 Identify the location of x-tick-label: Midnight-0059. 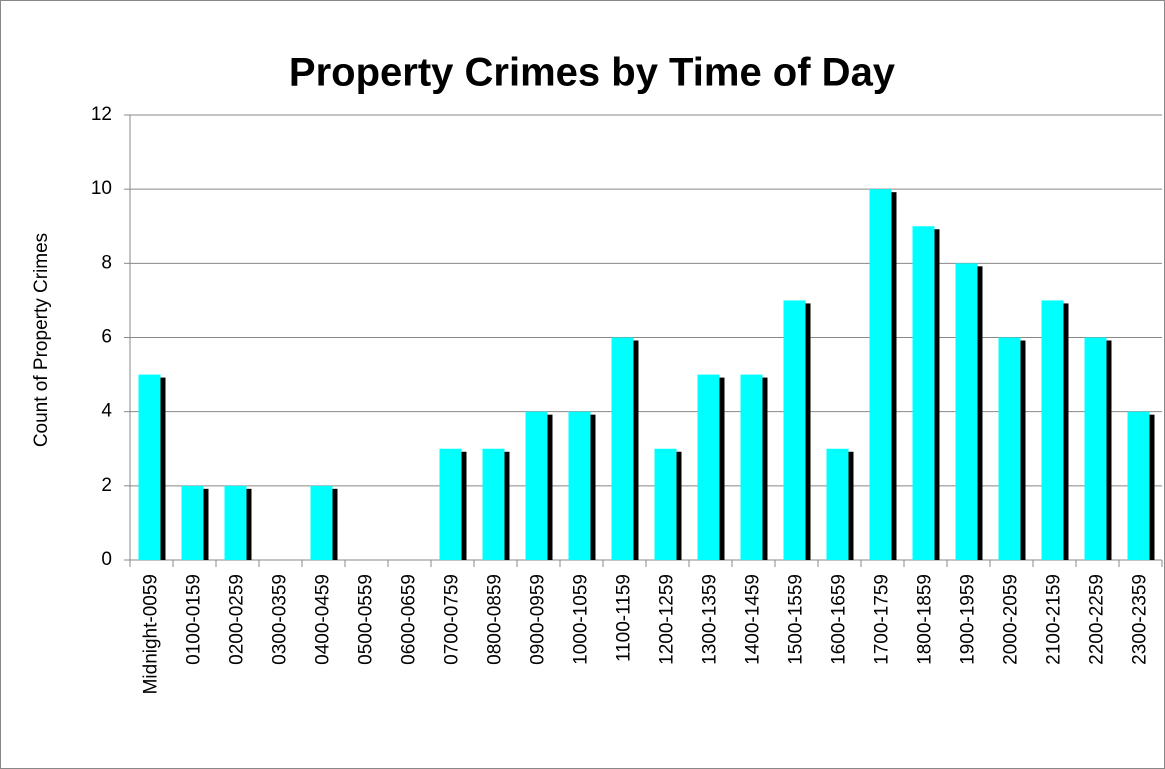
(151, 634).